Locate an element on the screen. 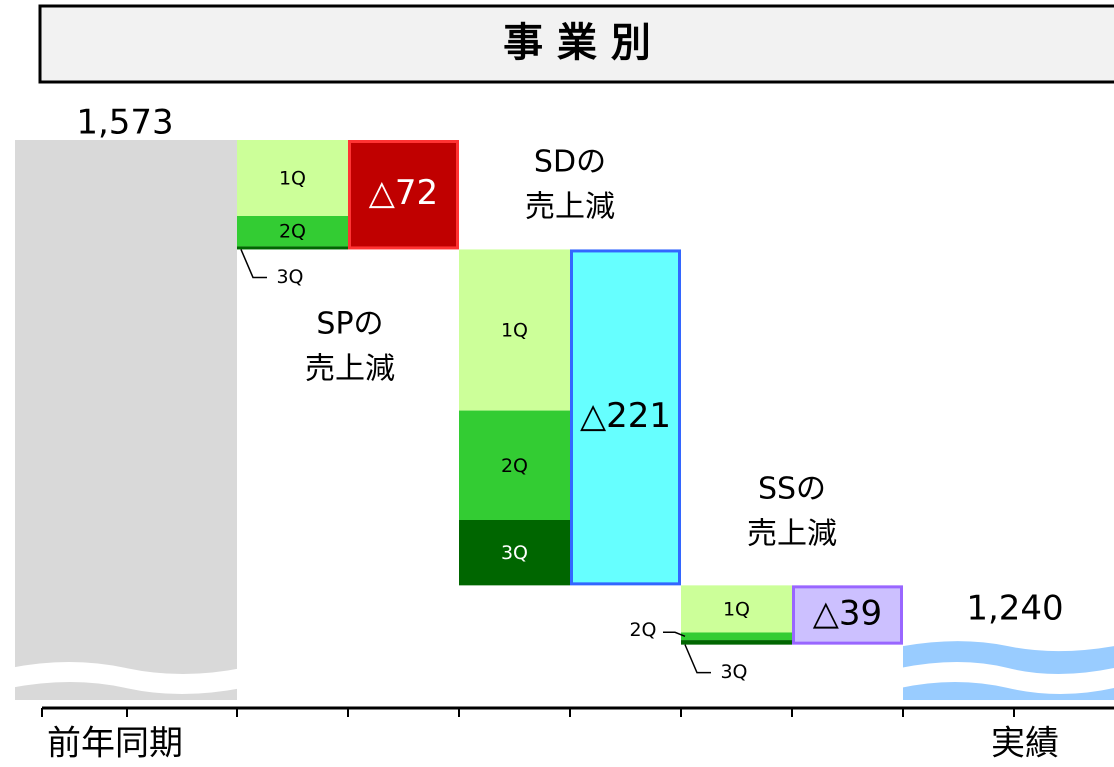 The width and height of the screenshot is (1114, 767). total-value-label: △72 is located at coordinates (403, 193).